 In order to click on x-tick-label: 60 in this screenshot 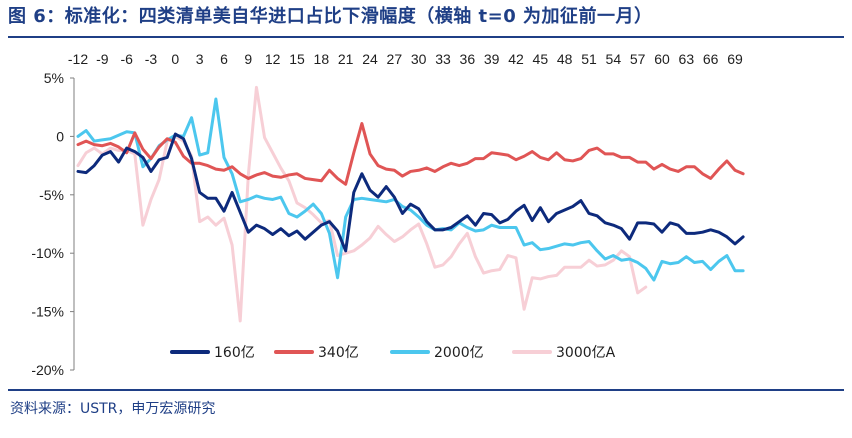, I will do `click(662, 59)`.